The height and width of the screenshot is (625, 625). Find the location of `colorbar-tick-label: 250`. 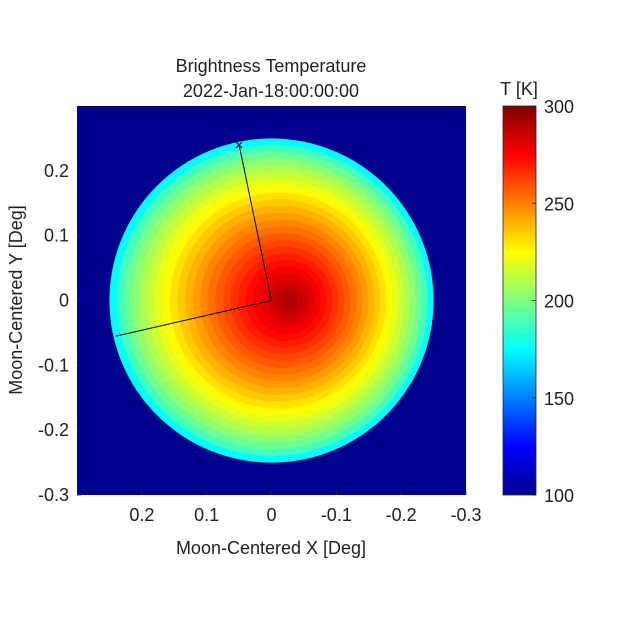

colorbar-tick-label: 250 is located at coordinates (559, 204).